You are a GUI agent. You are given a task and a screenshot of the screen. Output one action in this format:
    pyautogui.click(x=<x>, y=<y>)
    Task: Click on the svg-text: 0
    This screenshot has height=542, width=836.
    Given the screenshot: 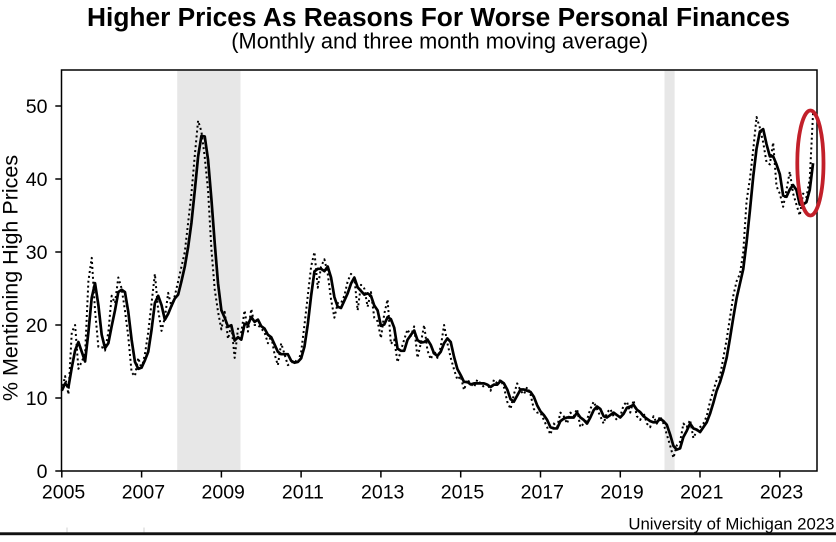 What is the action you would take?
    pyautogui.click(x=42, y=472)
    